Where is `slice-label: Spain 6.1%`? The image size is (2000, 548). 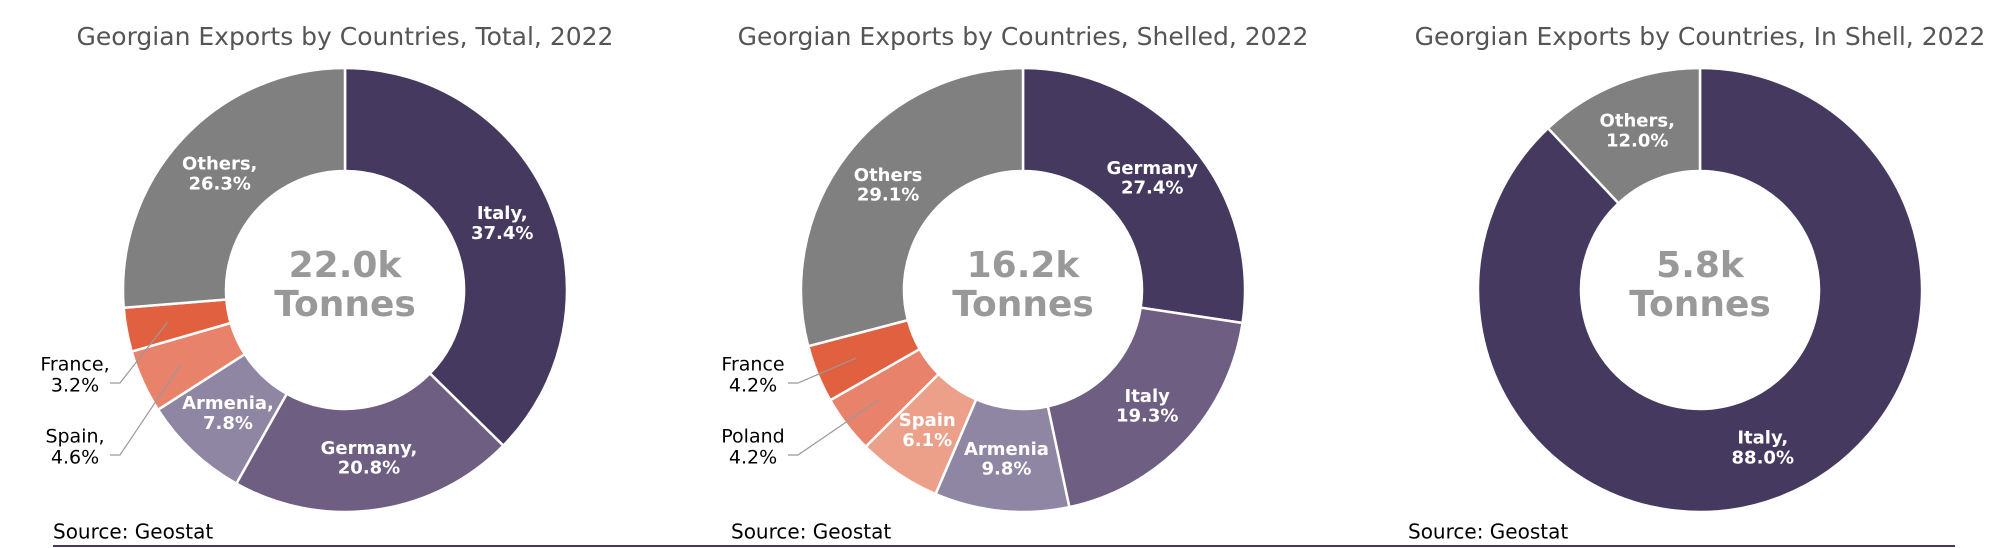 slice-label: Spain 6.1% is located at coordinates (927, 430).